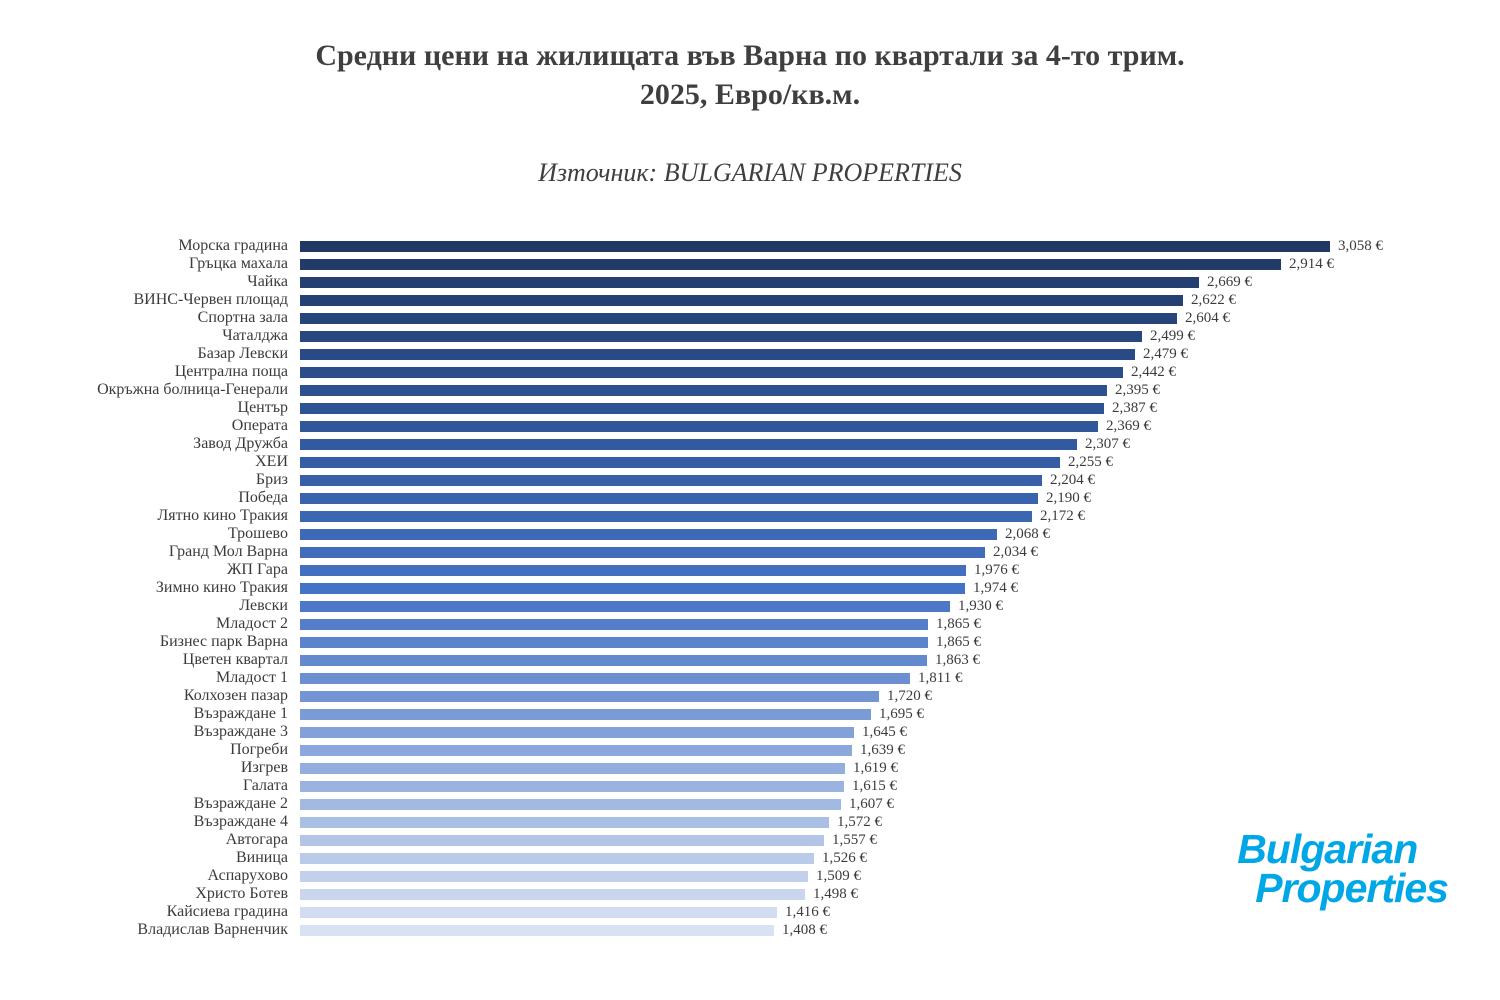 Image resolution: width=1500 pixels, height=1000 pixels. Describe the element at coordinates (750, 714) in the screenshot. I see `bar-row: Възраждане 1 1,695 €` at that location.